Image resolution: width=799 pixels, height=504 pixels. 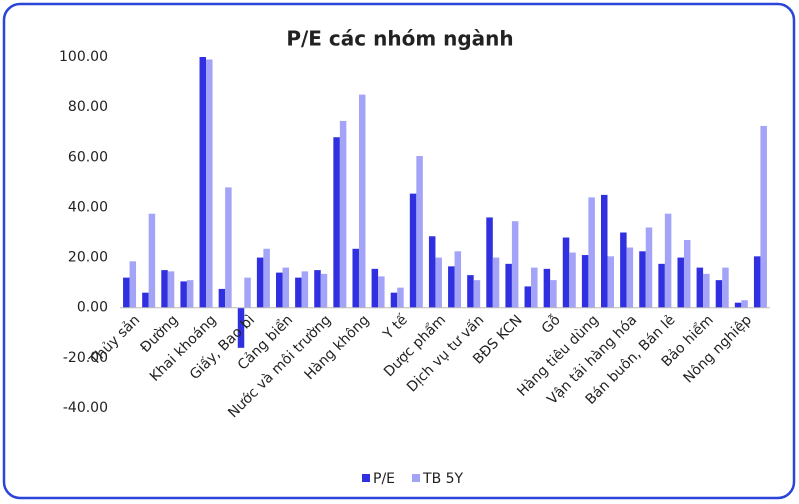 What do you see at coordinates (88, 207) in the screenshot?
I see `y-tick-label: 40.00` at bounding box center [88, 207].